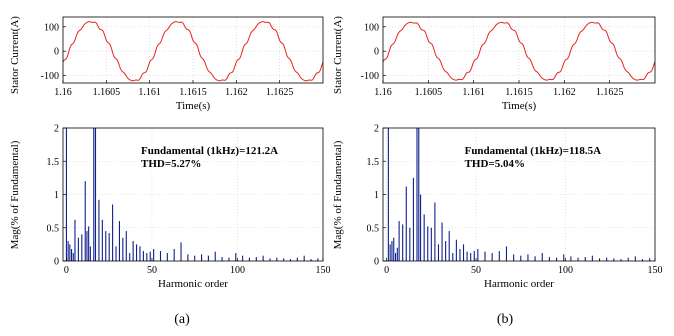 The image size is (674, 336). Describe the element at coordinates (182, 319) in the screenshot. I see `caption-a: (a)` at that location.